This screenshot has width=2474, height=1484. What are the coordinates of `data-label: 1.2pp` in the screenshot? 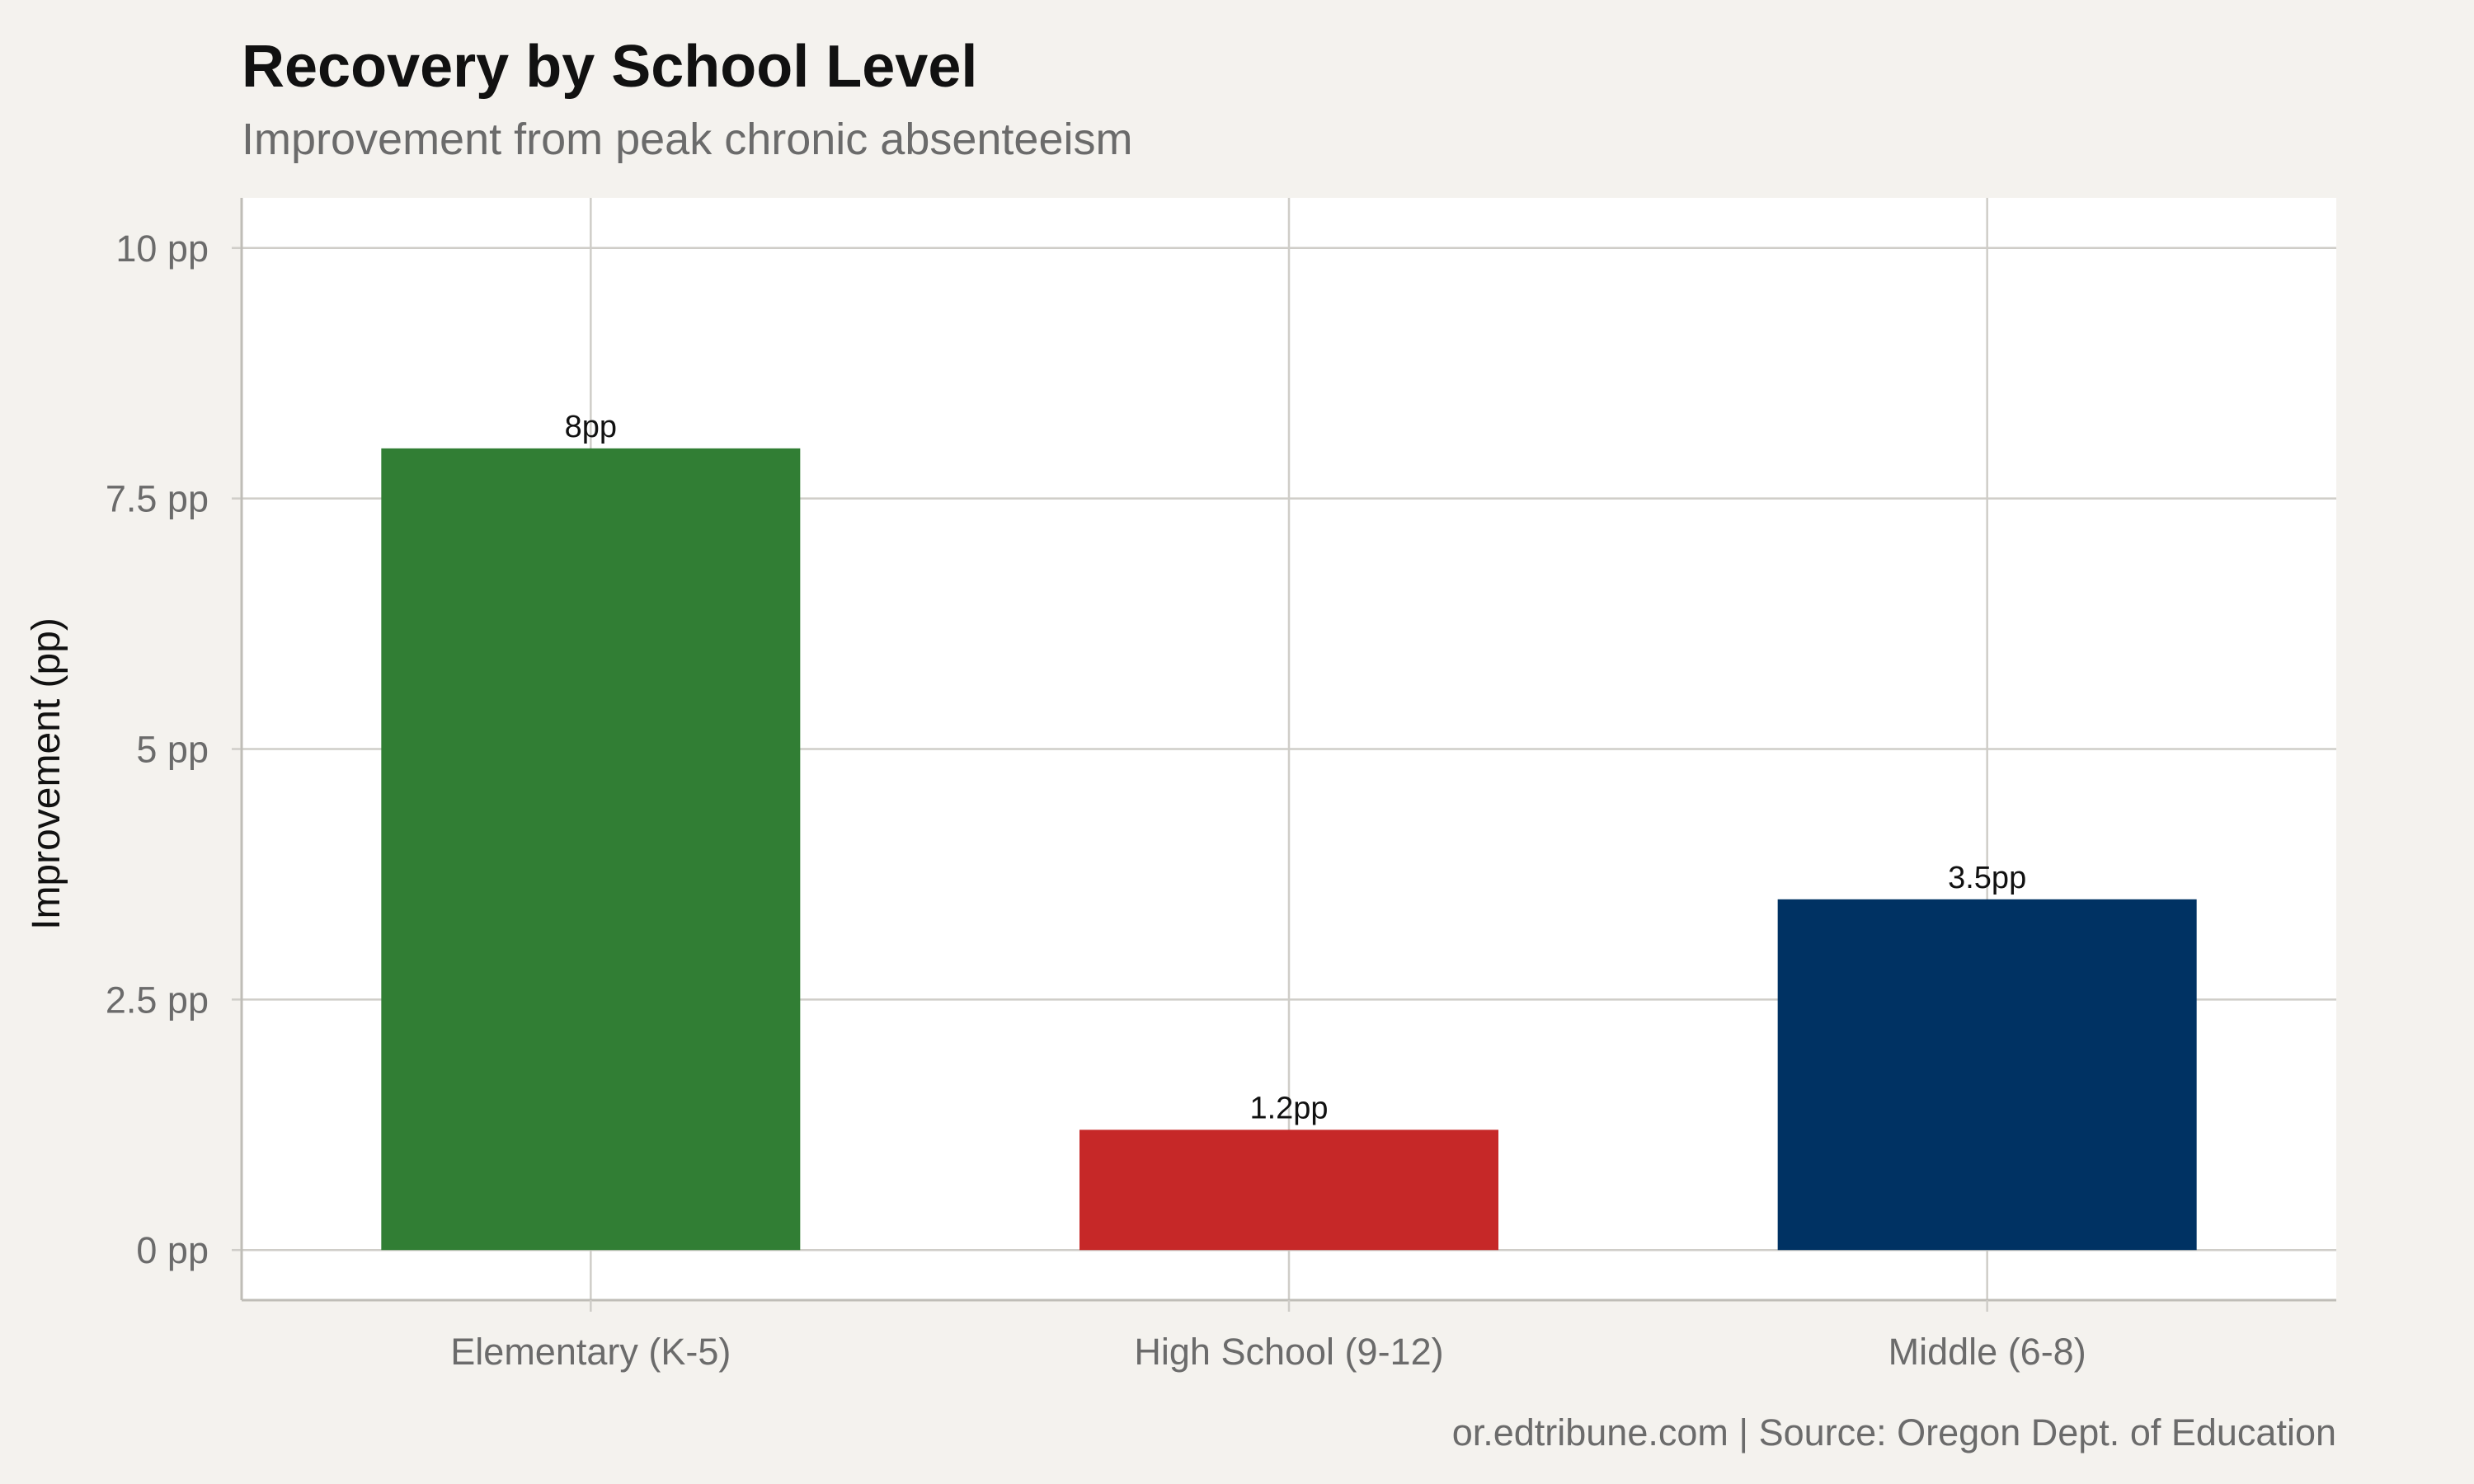 It's located at (1288, 1108).